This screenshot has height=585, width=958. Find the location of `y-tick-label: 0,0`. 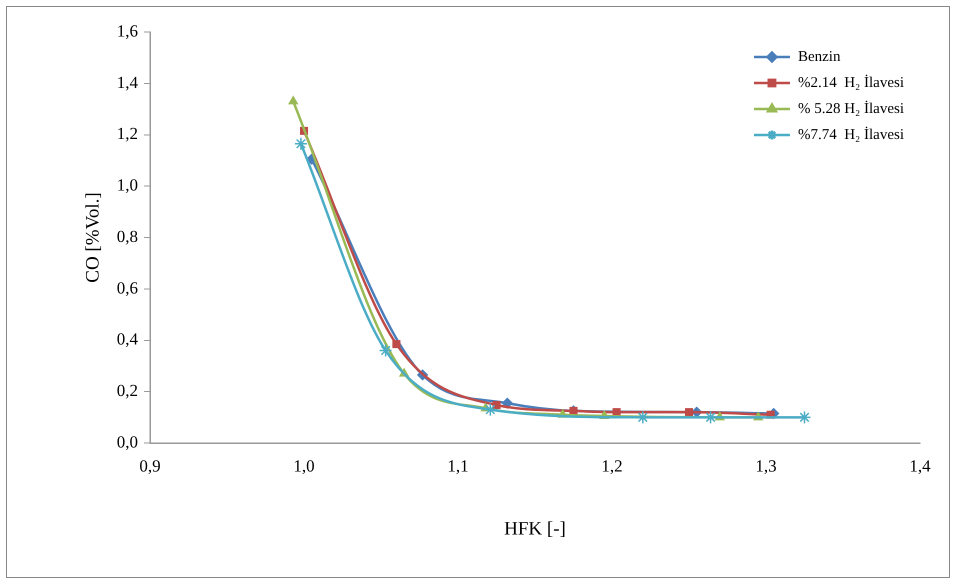

y-tick-label: 0,0 is located at coordinates (127, 442).